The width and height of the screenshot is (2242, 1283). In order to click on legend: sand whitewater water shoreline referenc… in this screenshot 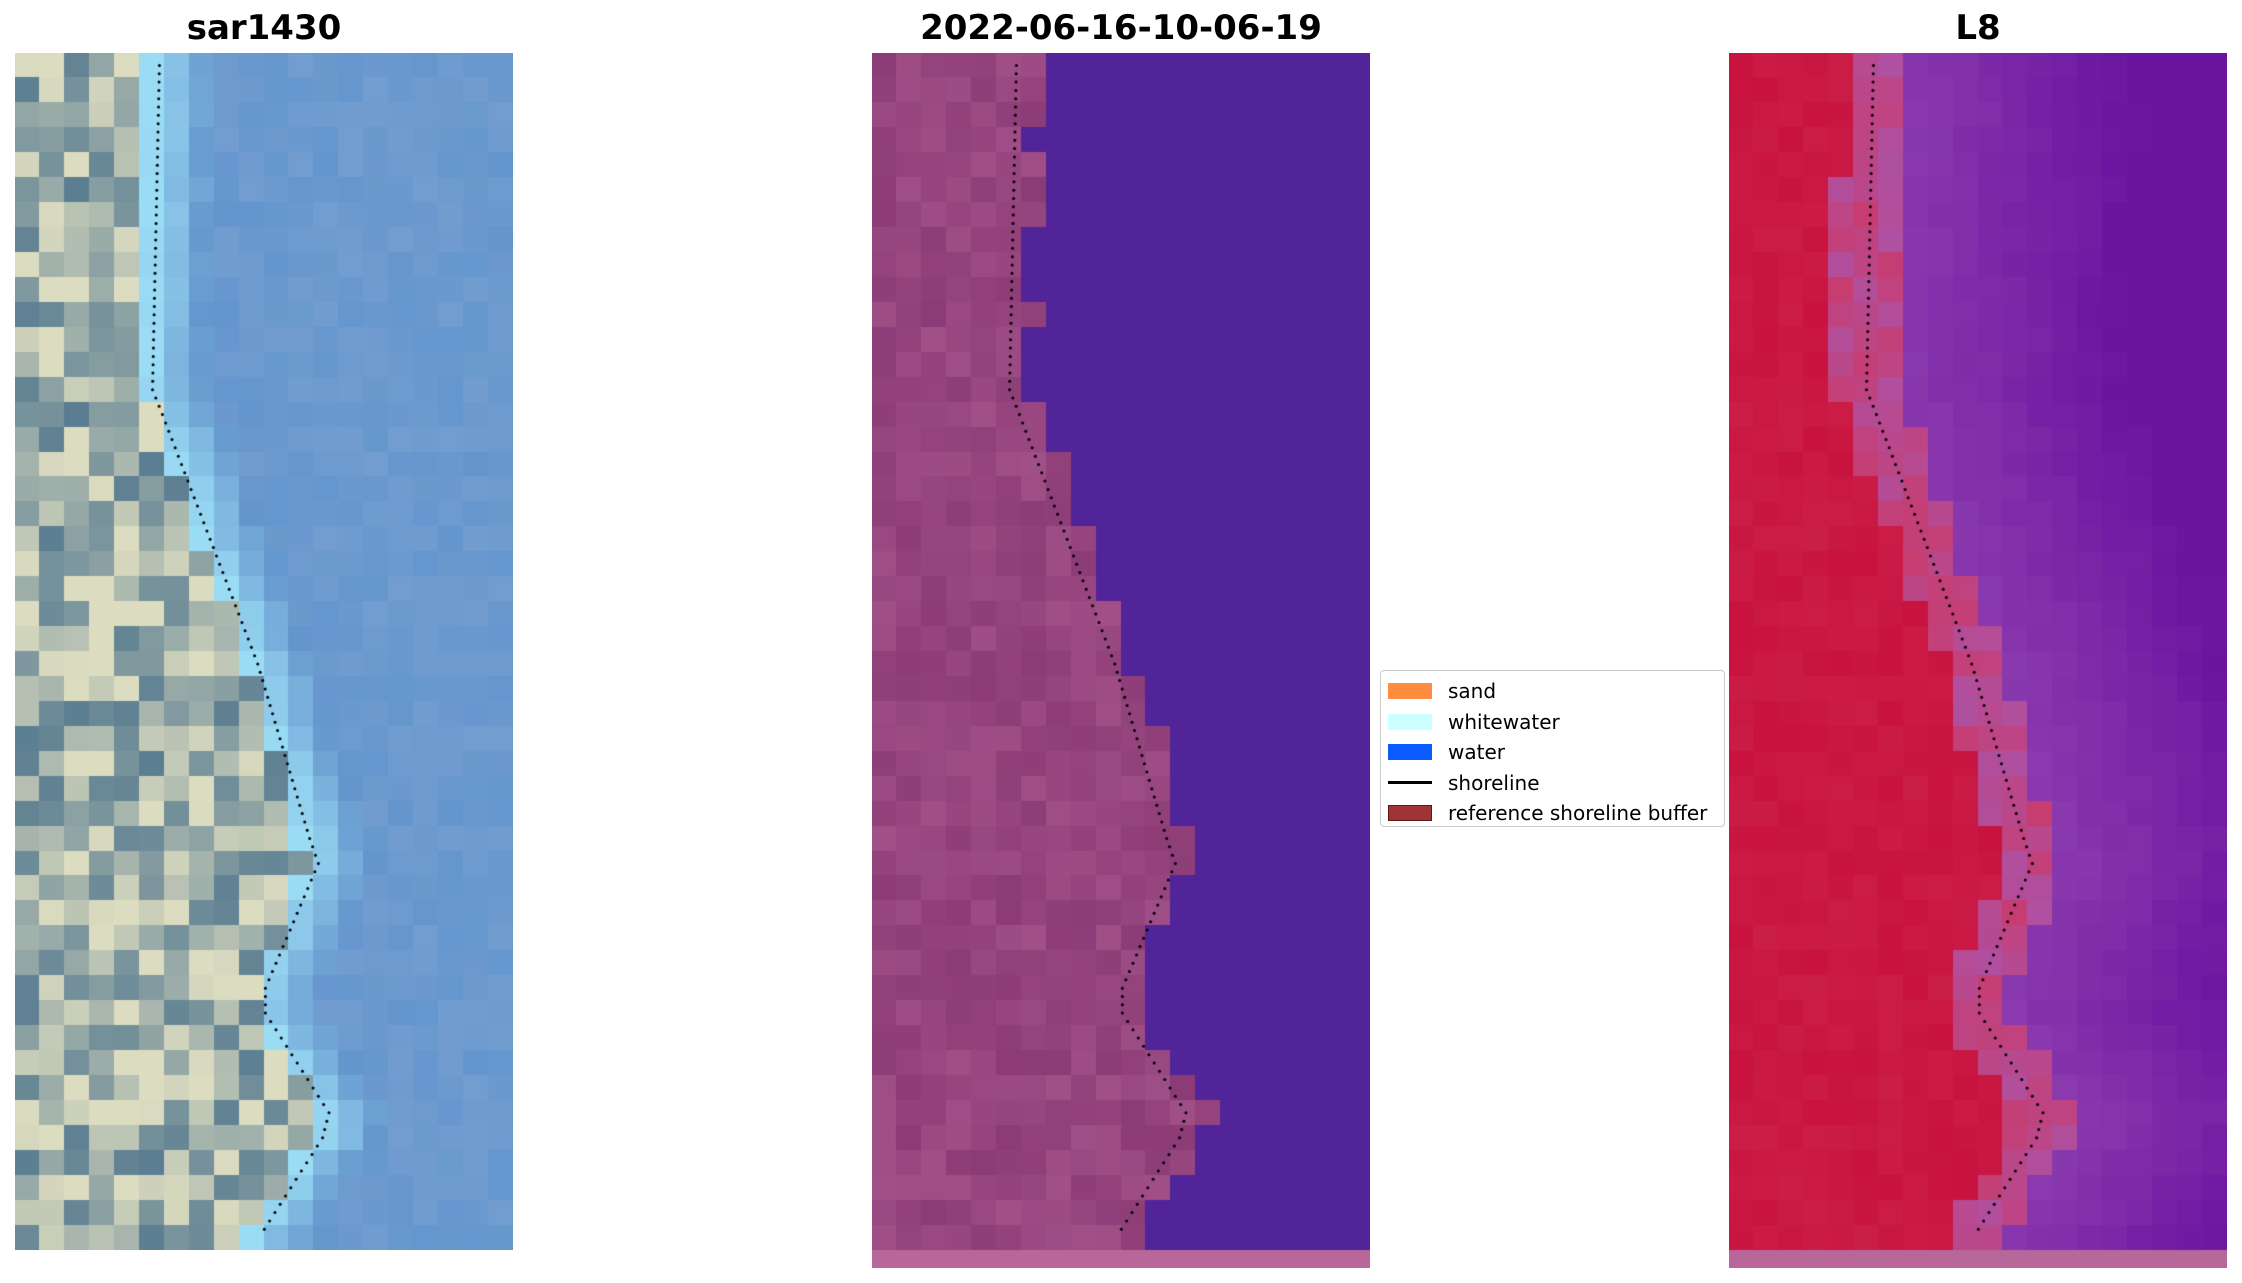, I will do `click(1552, 748)`.